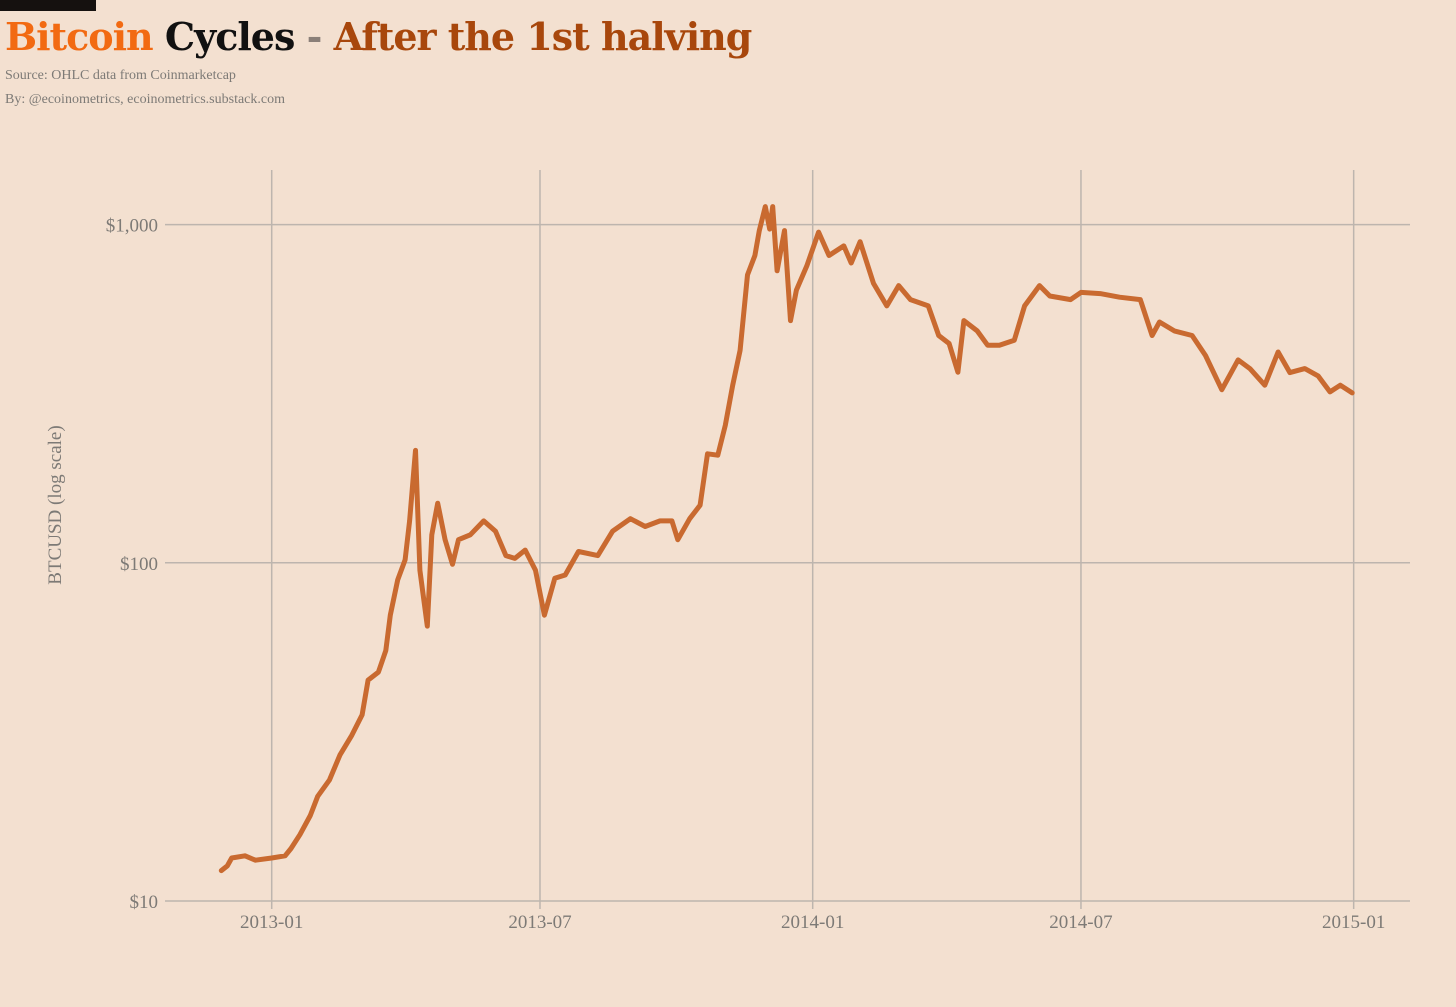 This screenshot has width=1456, height=1007. I want to click on title-bitcoin: Bitcoin, so click(79, 36).